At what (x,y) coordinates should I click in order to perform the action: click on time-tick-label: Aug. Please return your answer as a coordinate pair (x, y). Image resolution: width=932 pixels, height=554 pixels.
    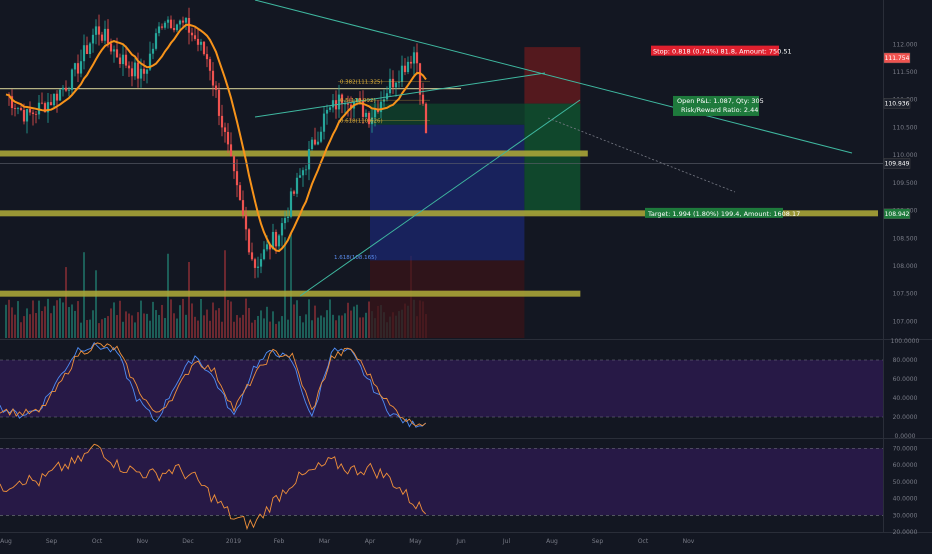
    Looking at the image, I should click on (552, 541).